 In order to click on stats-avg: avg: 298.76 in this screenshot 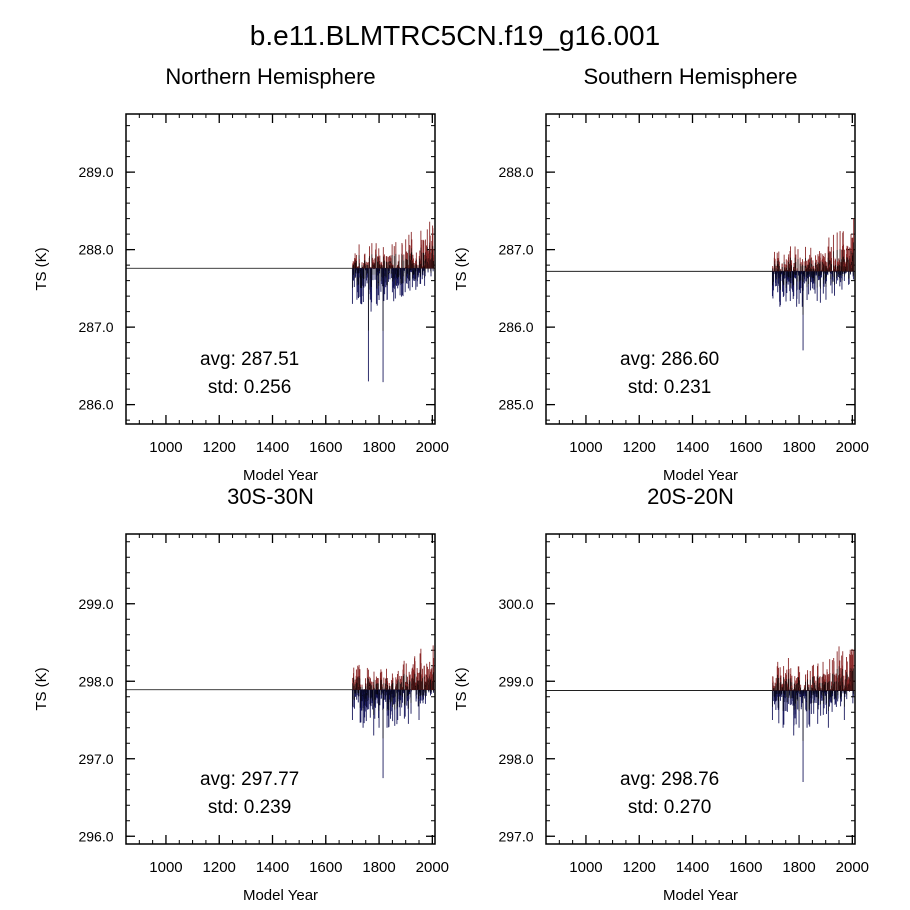, I will do `click(669, 779)`.